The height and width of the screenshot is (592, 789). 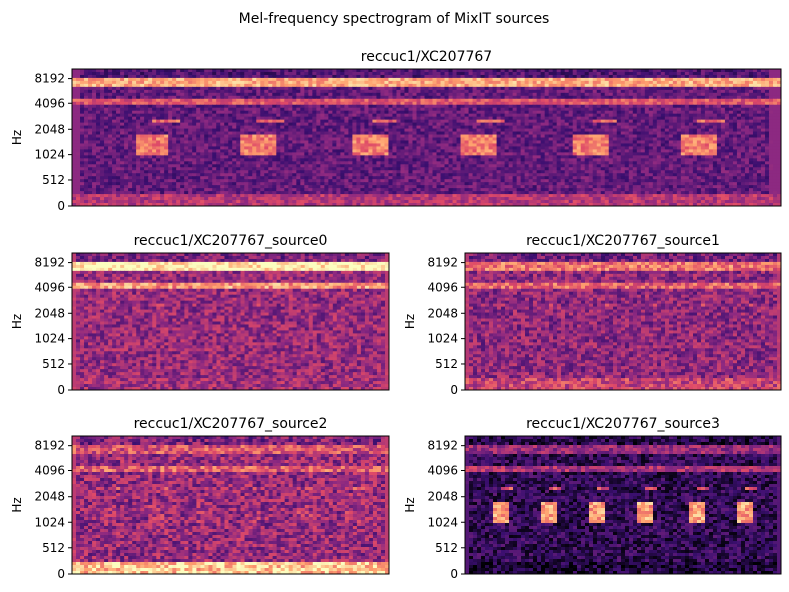 What do you see at coordinates (231, 241) in the screenshot?
I see `panel-title: reccuc1/XC207767_source0` at bounding box center [231, 241].